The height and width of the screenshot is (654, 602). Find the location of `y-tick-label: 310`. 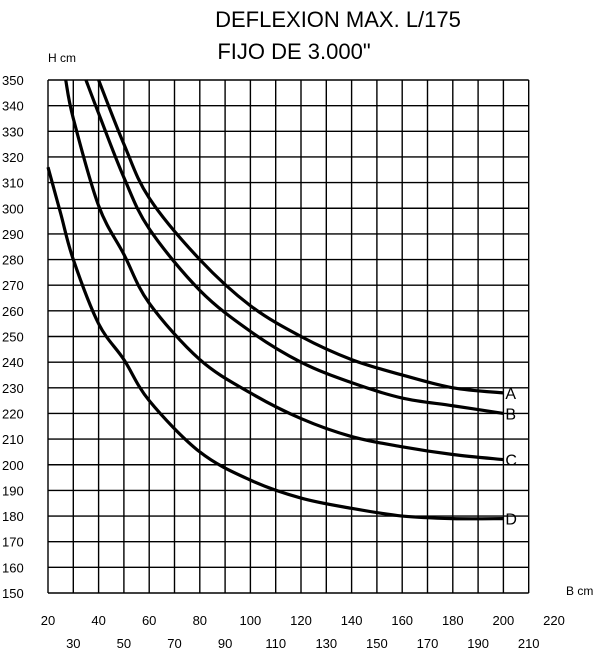

y-tick-label: 310 is located at coordinates (13, 183).